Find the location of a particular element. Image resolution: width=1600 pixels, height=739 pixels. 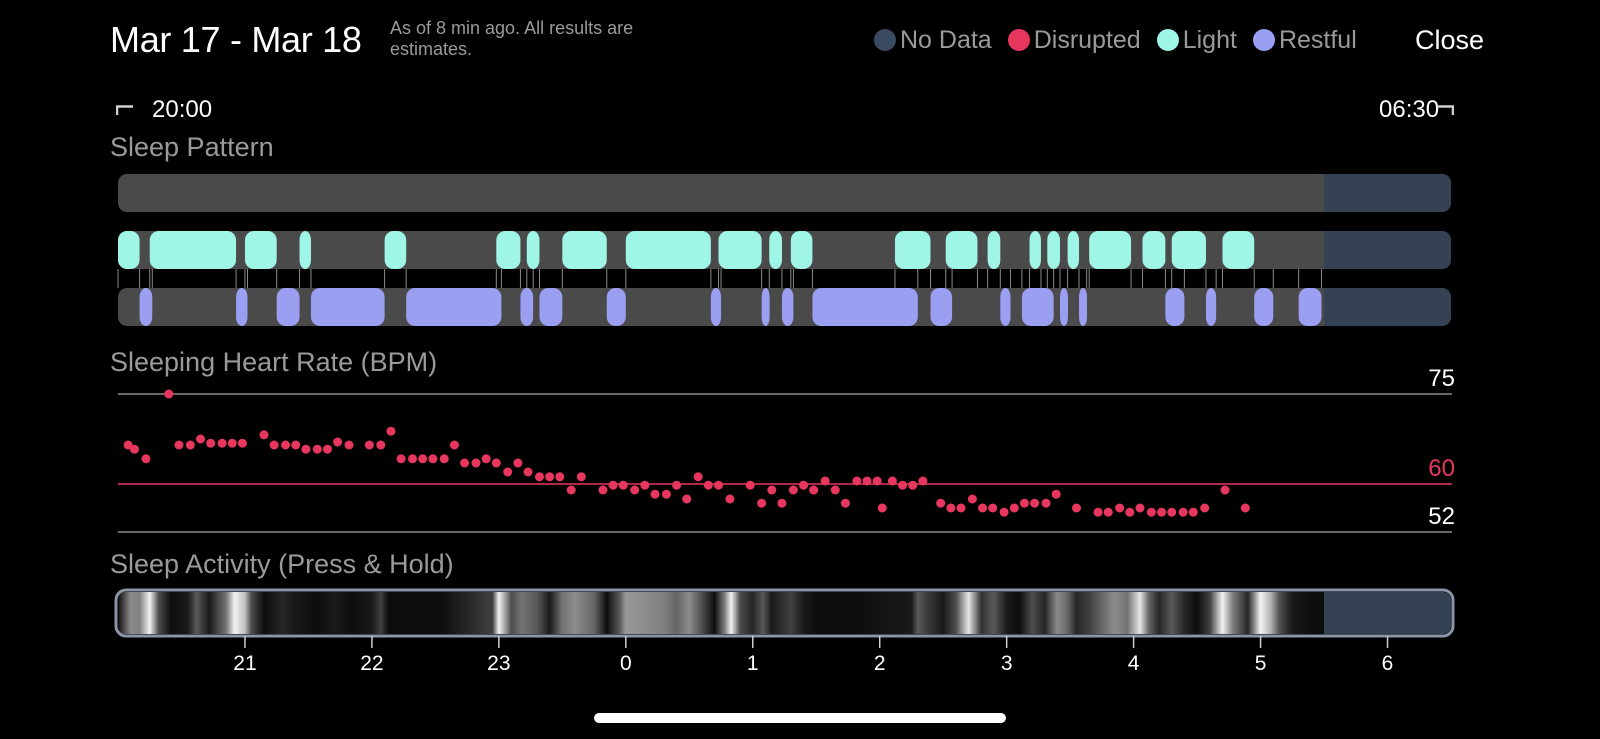

x-axis-tick-label: 3 is located at coordinates (1007, 663).